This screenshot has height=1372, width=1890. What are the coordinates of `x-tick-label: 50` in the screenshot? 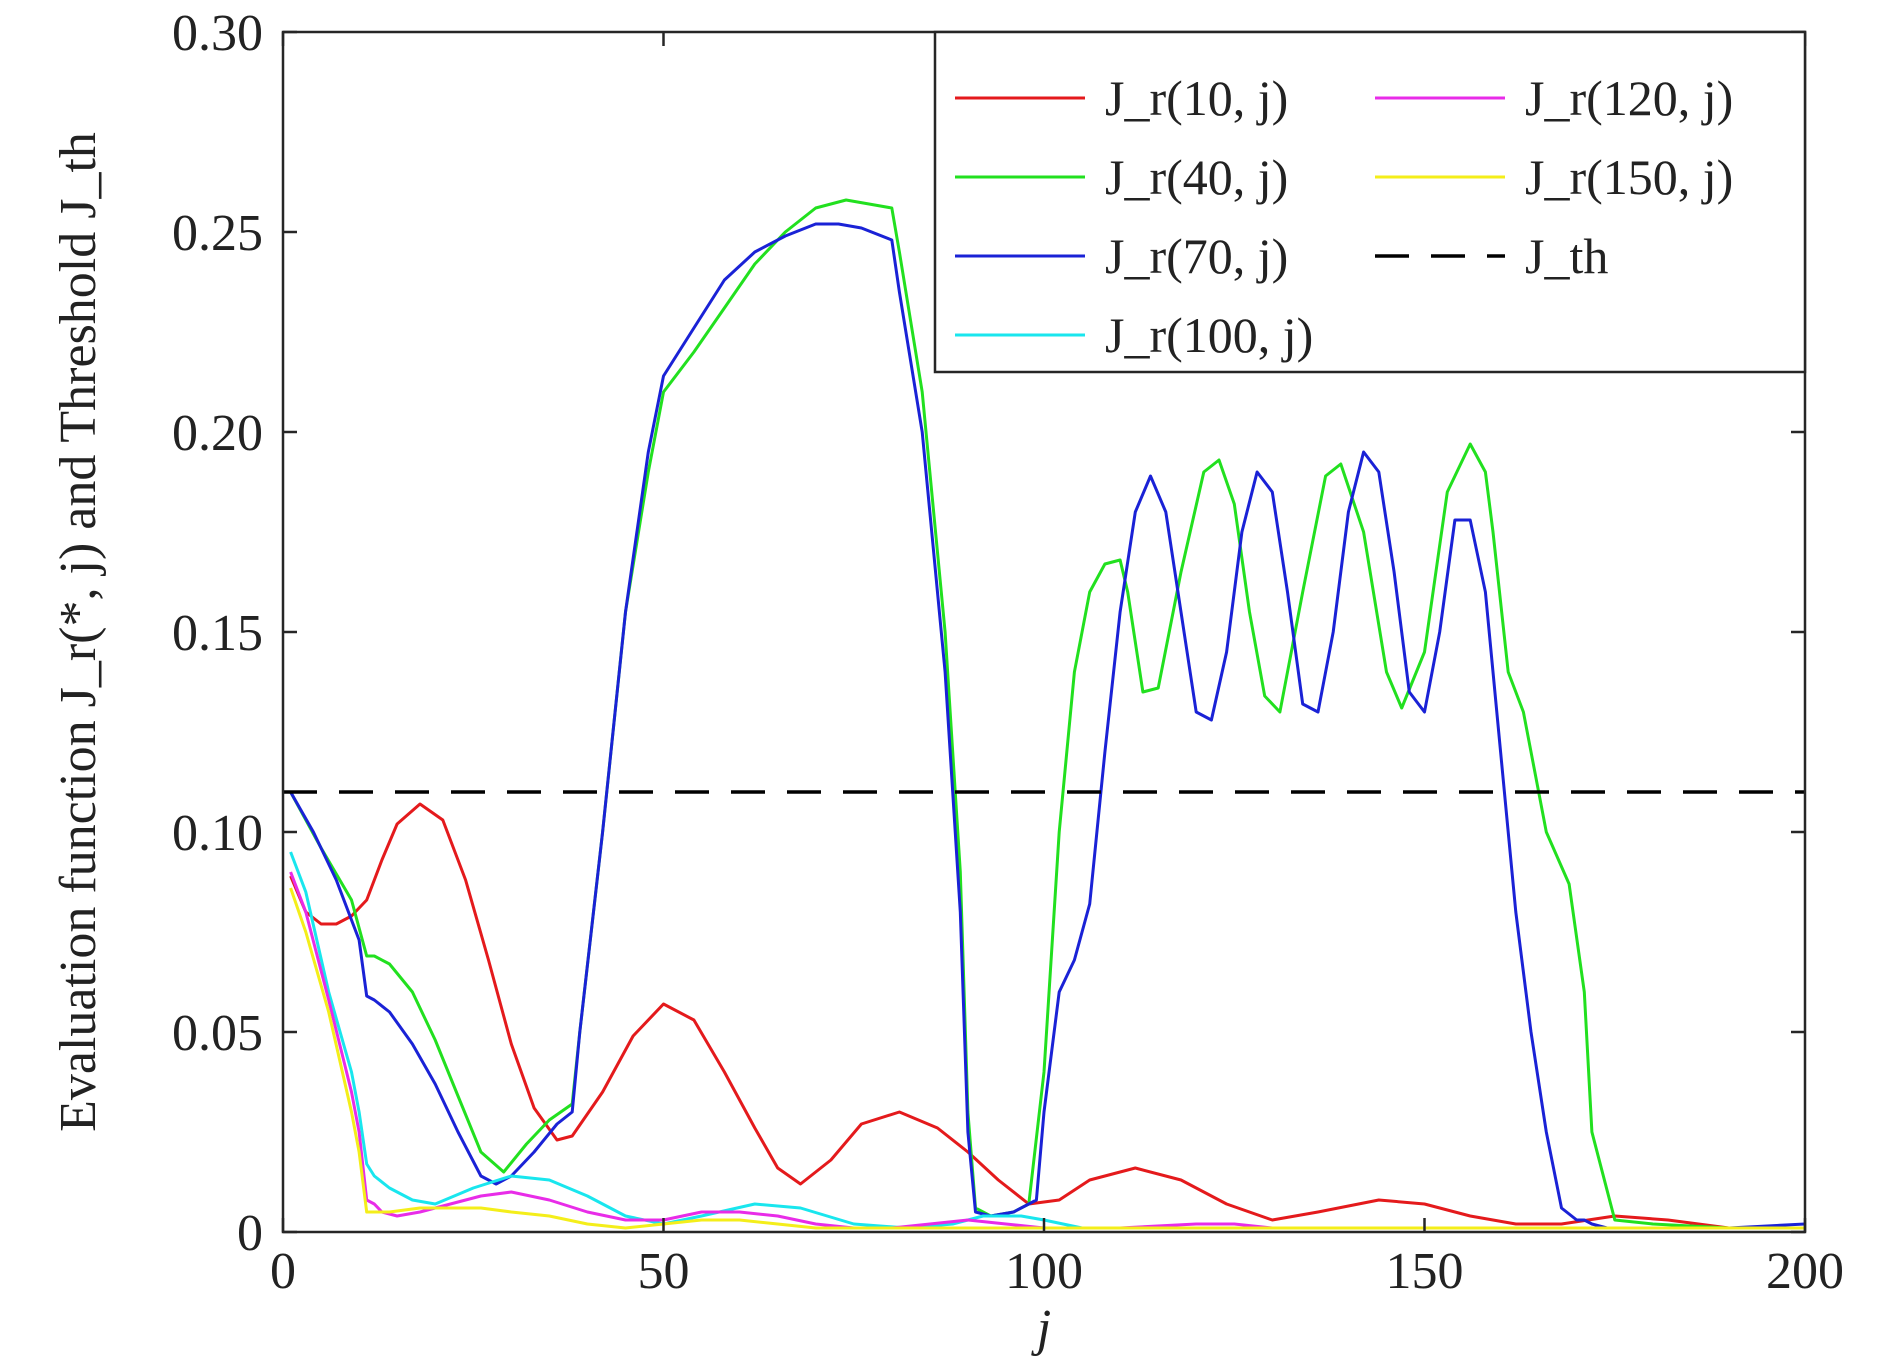 It's located at (664, 1271).